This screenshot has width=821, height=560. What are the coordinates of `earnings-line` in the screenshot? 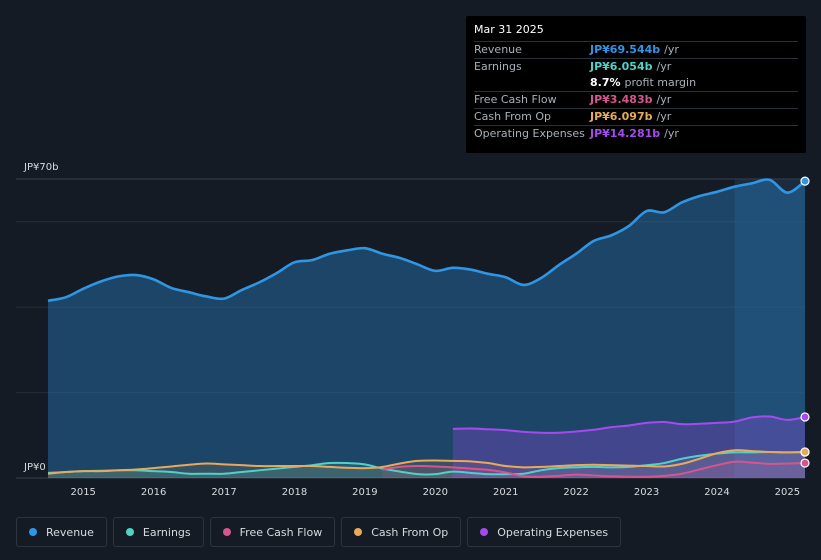 It's located at (426, 463).